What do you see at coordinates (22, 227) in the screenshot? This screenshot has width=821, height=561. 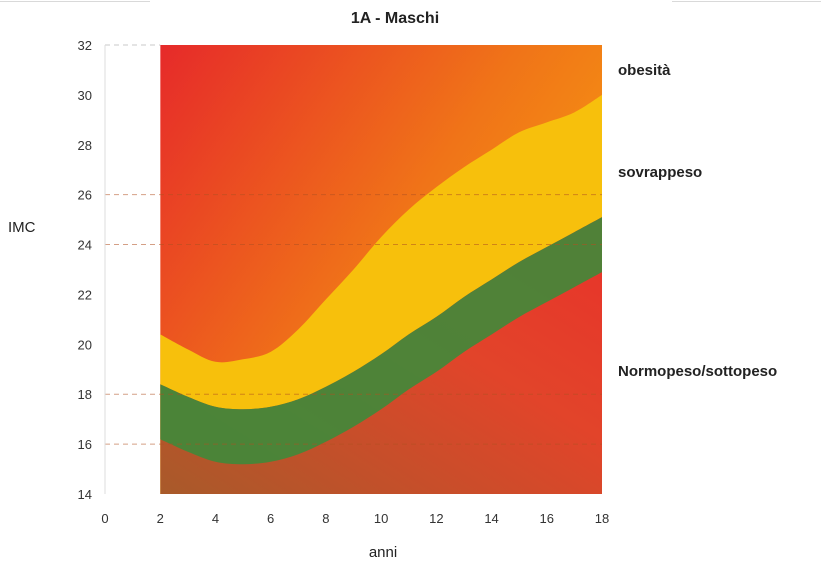 I see `y-axis-label: IMC` at bounding box center [22, 227].